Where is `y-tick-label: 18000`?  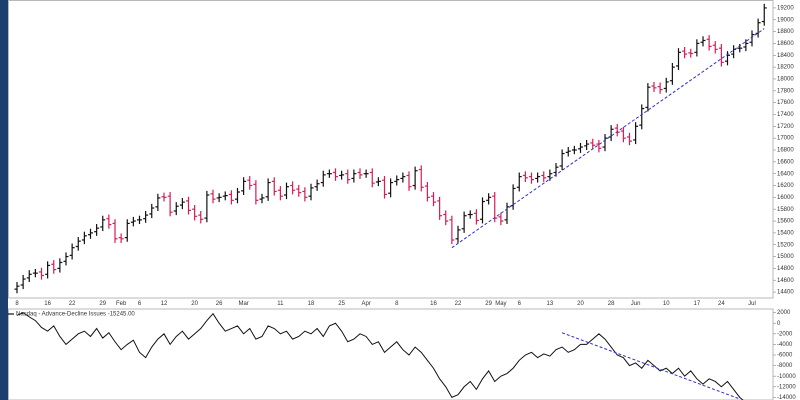 y-tick-label: 18000 is located at coordinates (785, 80).